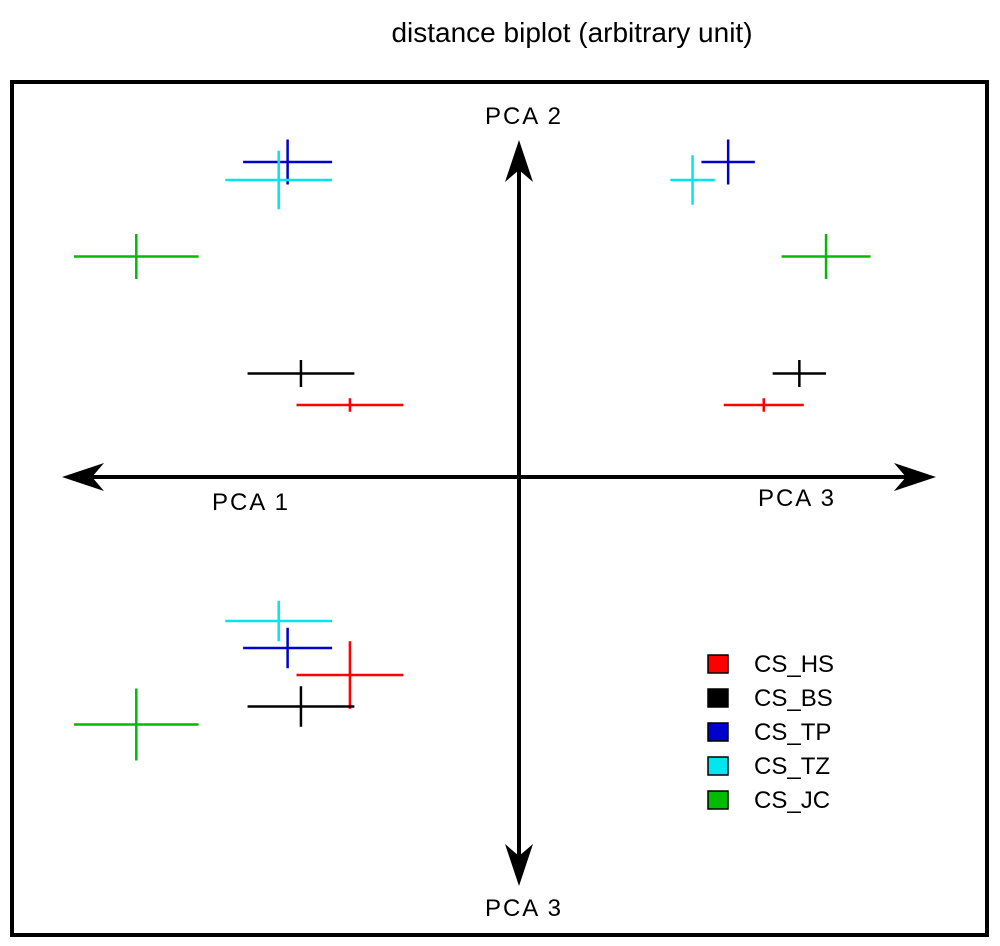 The height and width of the screenshot is (946, 1000). I want to click on legend-swatch-cs-bs, so click(718, 698).